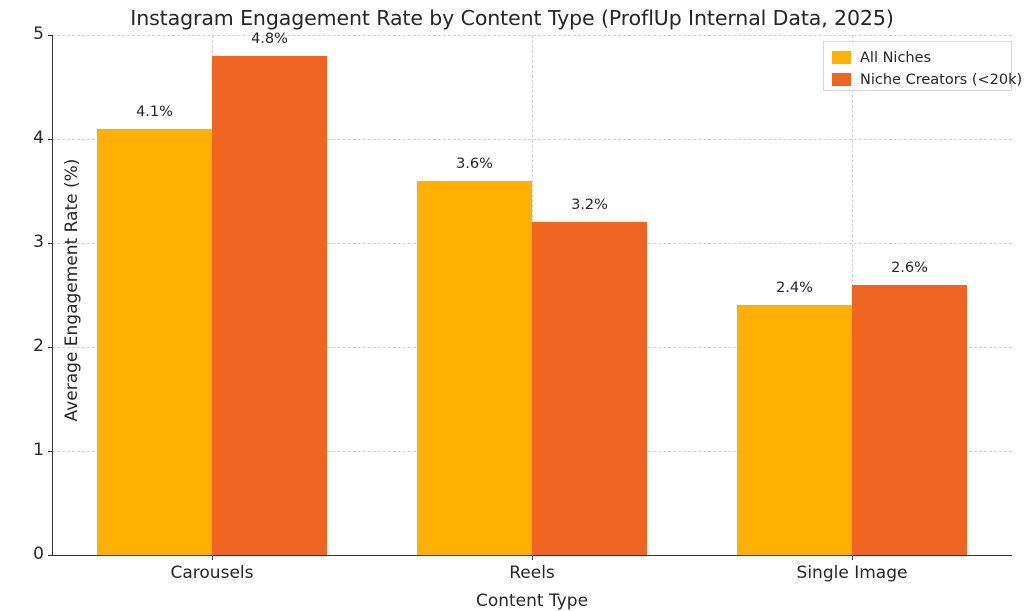  I want to click on y-axis-tick-label: 2, so click(38, 346).